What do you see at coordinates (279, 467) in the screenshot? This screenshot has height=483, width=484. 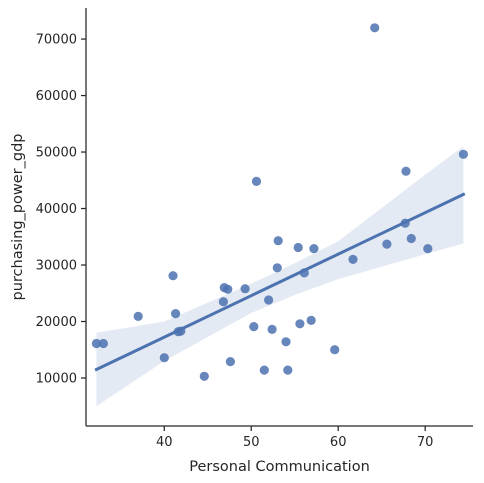 I see `x-axis-label: Personal Communication` at bounding box center [279, 467].